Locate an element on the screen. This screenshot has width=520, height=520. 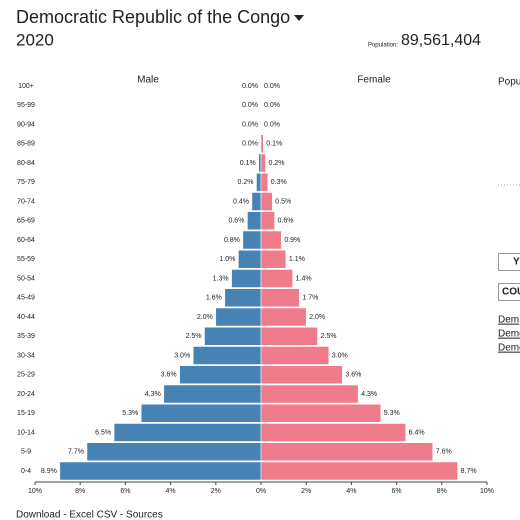
value-label: 0.1% is located at coordinates (248, 163).